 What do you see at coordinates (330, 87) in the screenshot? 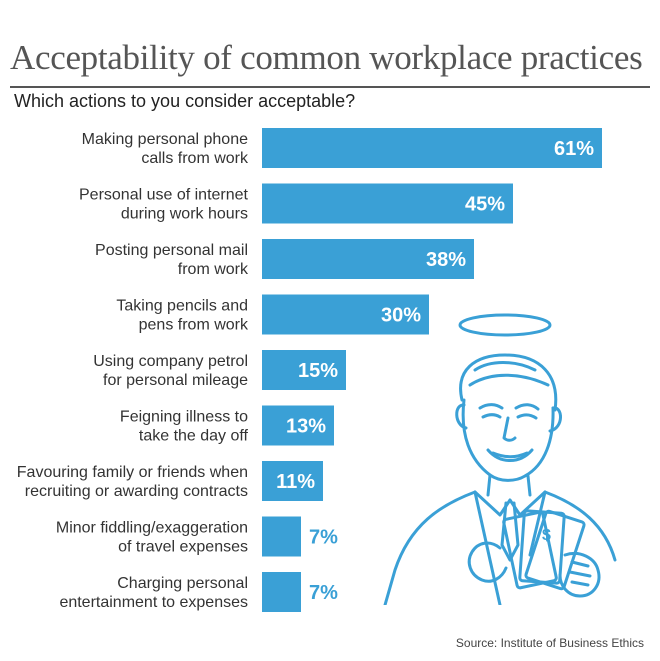
I see `title-rule` at bounding box center [330, 87].